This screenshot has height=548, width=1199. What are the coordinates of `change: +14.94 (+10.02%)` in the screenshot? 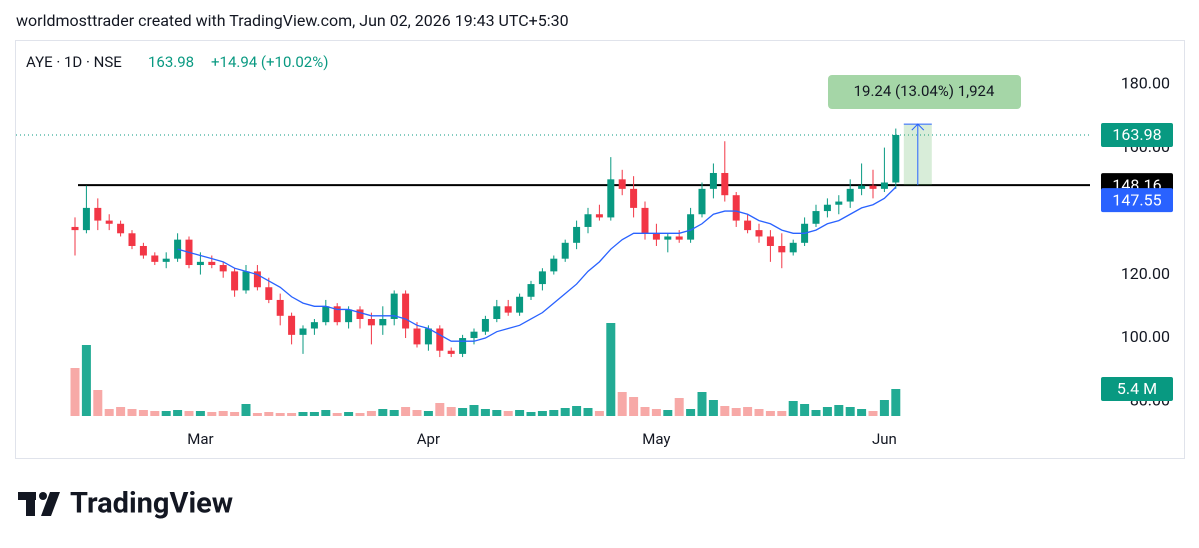 It's located at (269, 62).